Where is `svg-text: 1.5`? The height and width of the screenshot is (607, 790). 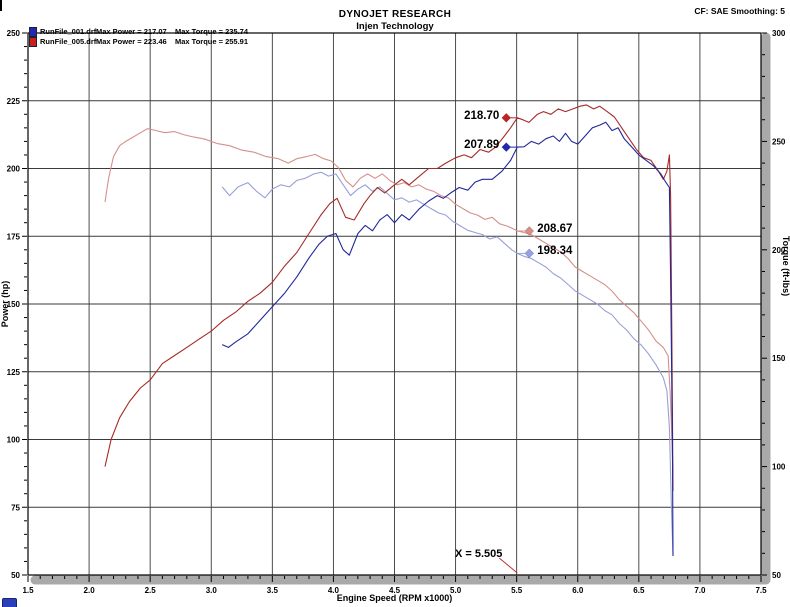 svg-text: 1.5 is located at coordinates (28, 590).